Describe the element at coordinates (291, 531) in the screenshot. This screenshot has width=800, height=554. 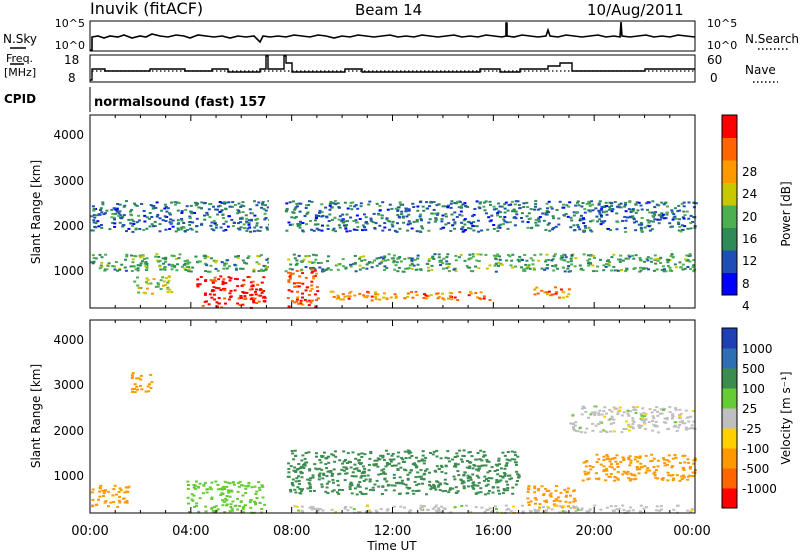
I see `time-tick-0800: 08:00` at that location.